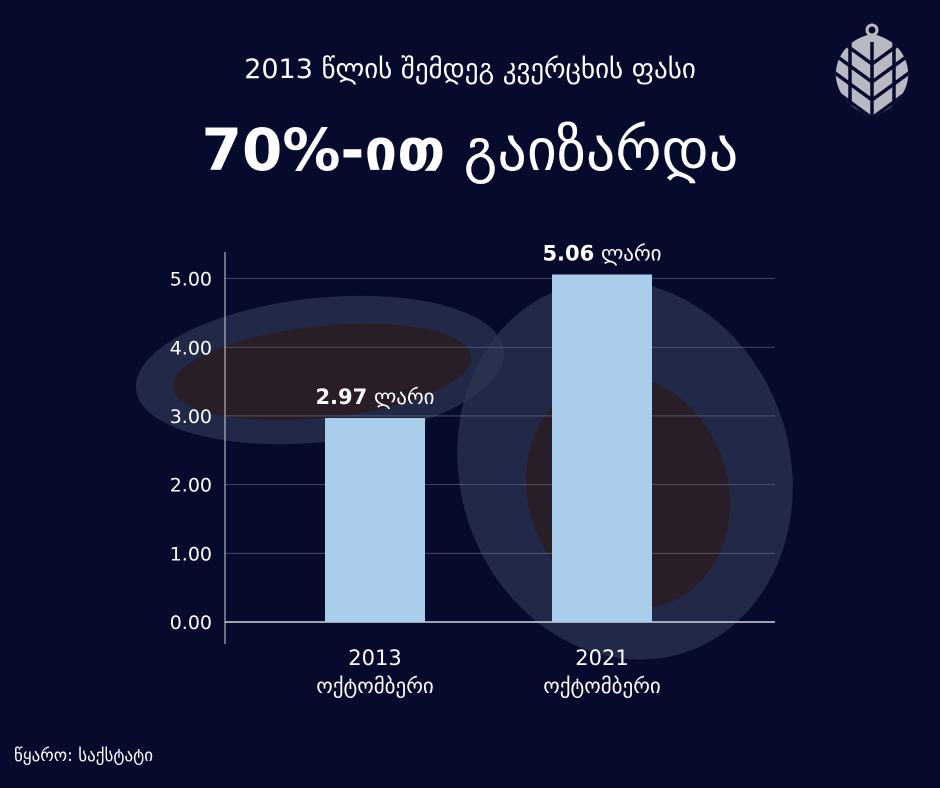 Image resolution: width=940 pixels, height=788 pixels. What do you see at coordinates (191, 348) in the screenshot?
I see `y-tick-label: 4.00` at bounding box center [191, 348].